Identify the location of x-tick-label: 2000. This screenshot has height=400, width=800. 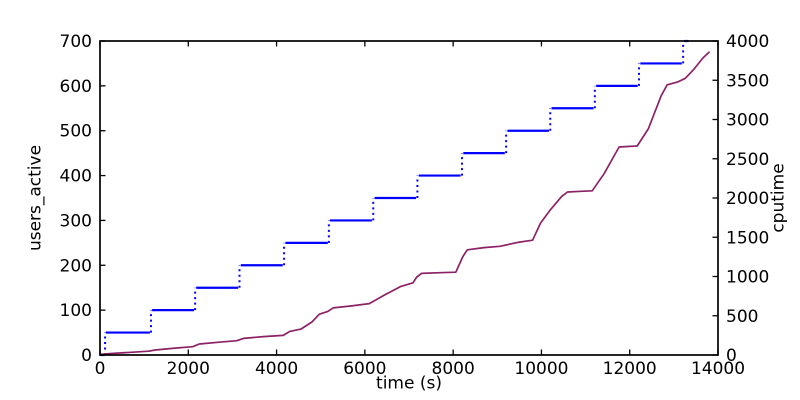
(188, 369).